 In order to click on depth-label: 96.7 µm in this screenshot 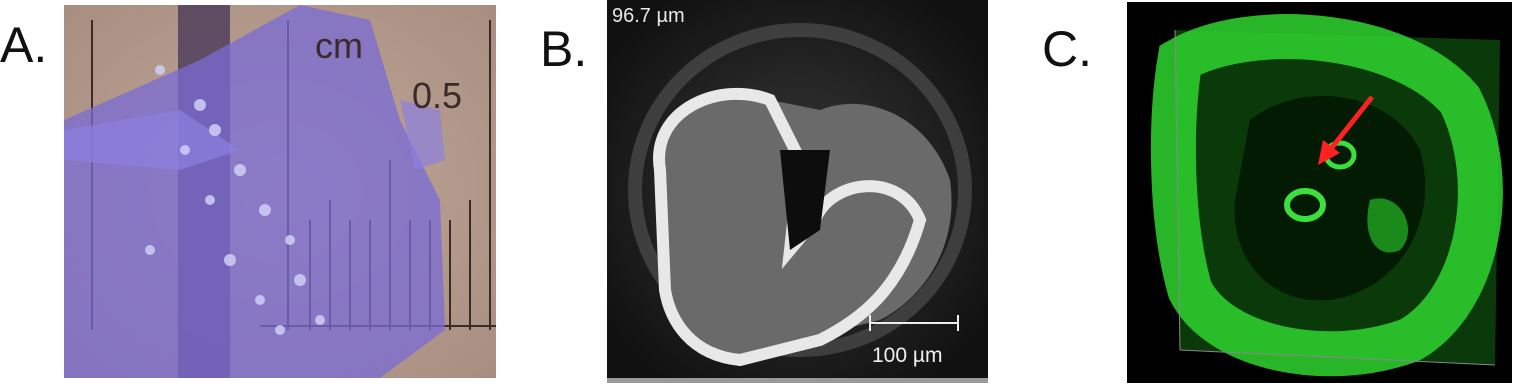, I will do `click(648, 16)`.